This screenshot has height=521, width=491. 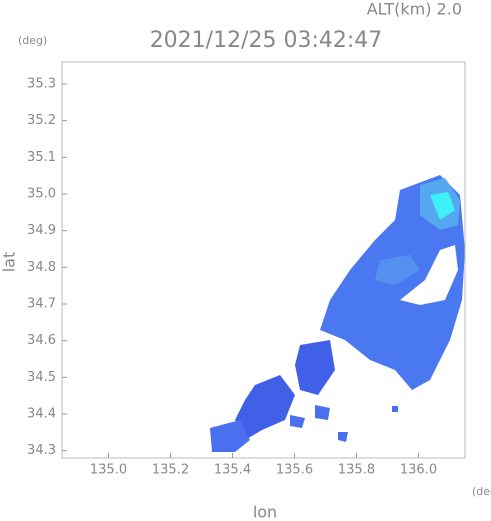 What do you see at coordinates (265, 512) in the screenshot?
I see `x-axis-label: lon` at bounding box center [265, 512].